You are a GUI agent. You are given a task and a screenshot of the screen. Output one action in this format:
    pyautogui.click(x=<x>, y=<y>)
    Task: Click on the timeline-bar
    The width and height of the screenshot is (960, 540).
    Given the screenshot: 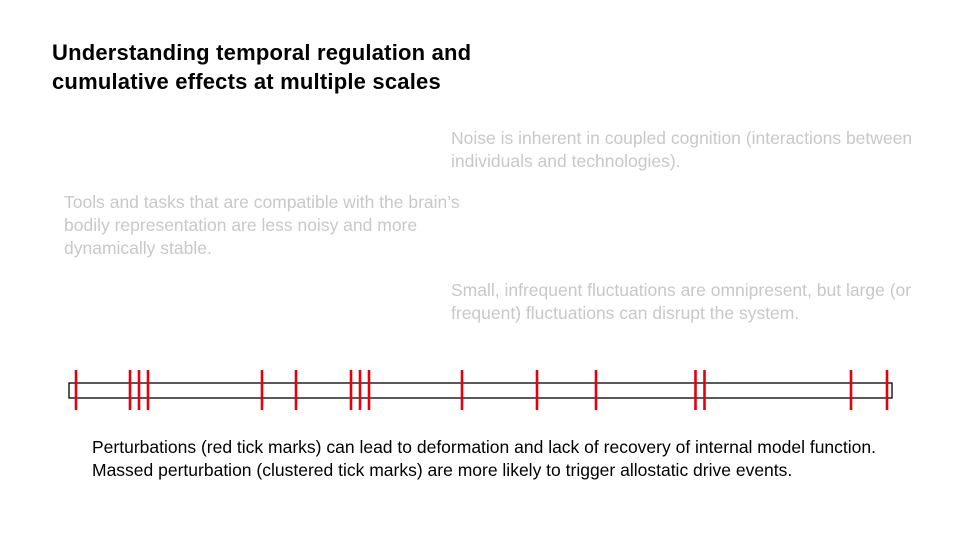 What is the action you would take?
    pyautogui.click(x=480, y=390)
    